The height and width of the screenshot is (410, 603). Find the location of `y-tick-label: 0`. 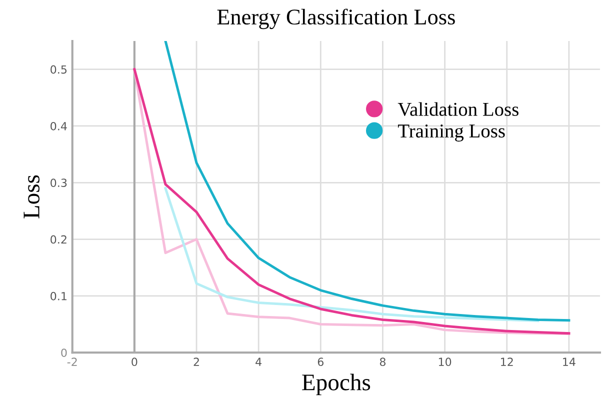

y-tick-label: 0 is located at coordinates (64, 352).